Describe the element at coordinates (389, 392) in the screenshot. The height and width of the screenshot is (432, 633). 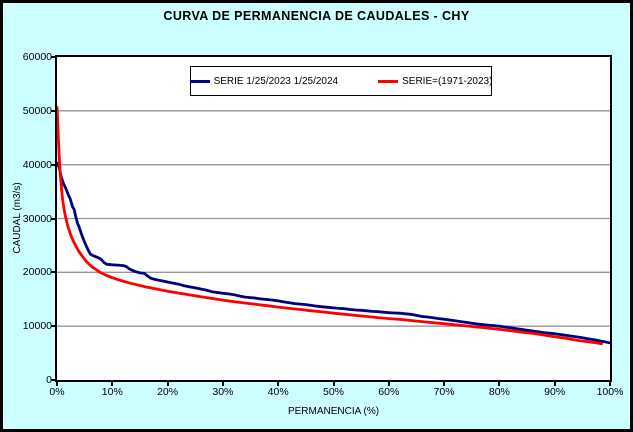
I see `x-tick-label: 60%` at that location.